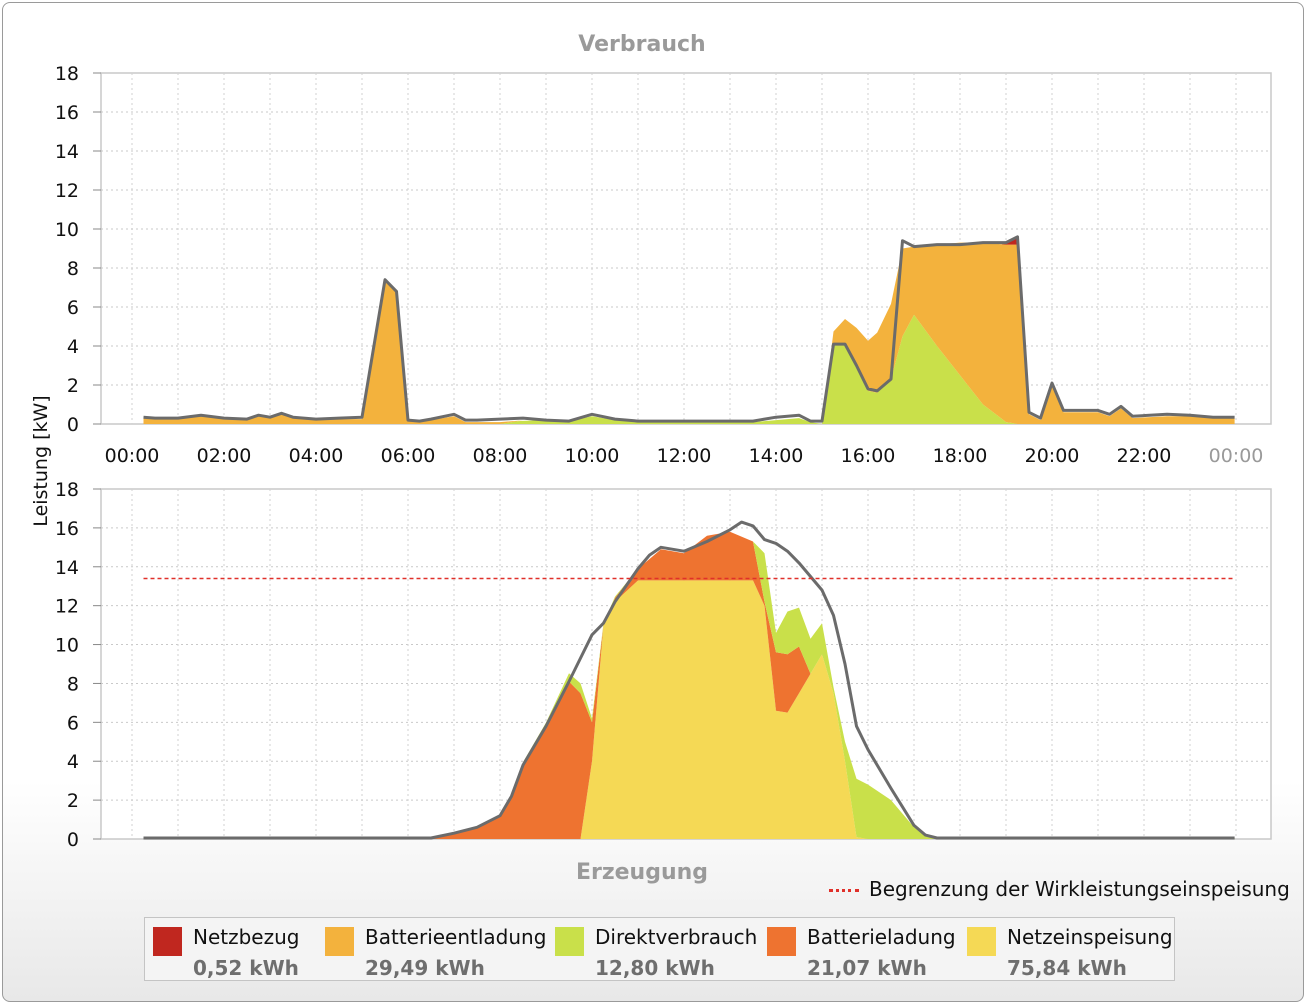  I want to click on chart-title-generation: Erzeugung, so click(642, 872).